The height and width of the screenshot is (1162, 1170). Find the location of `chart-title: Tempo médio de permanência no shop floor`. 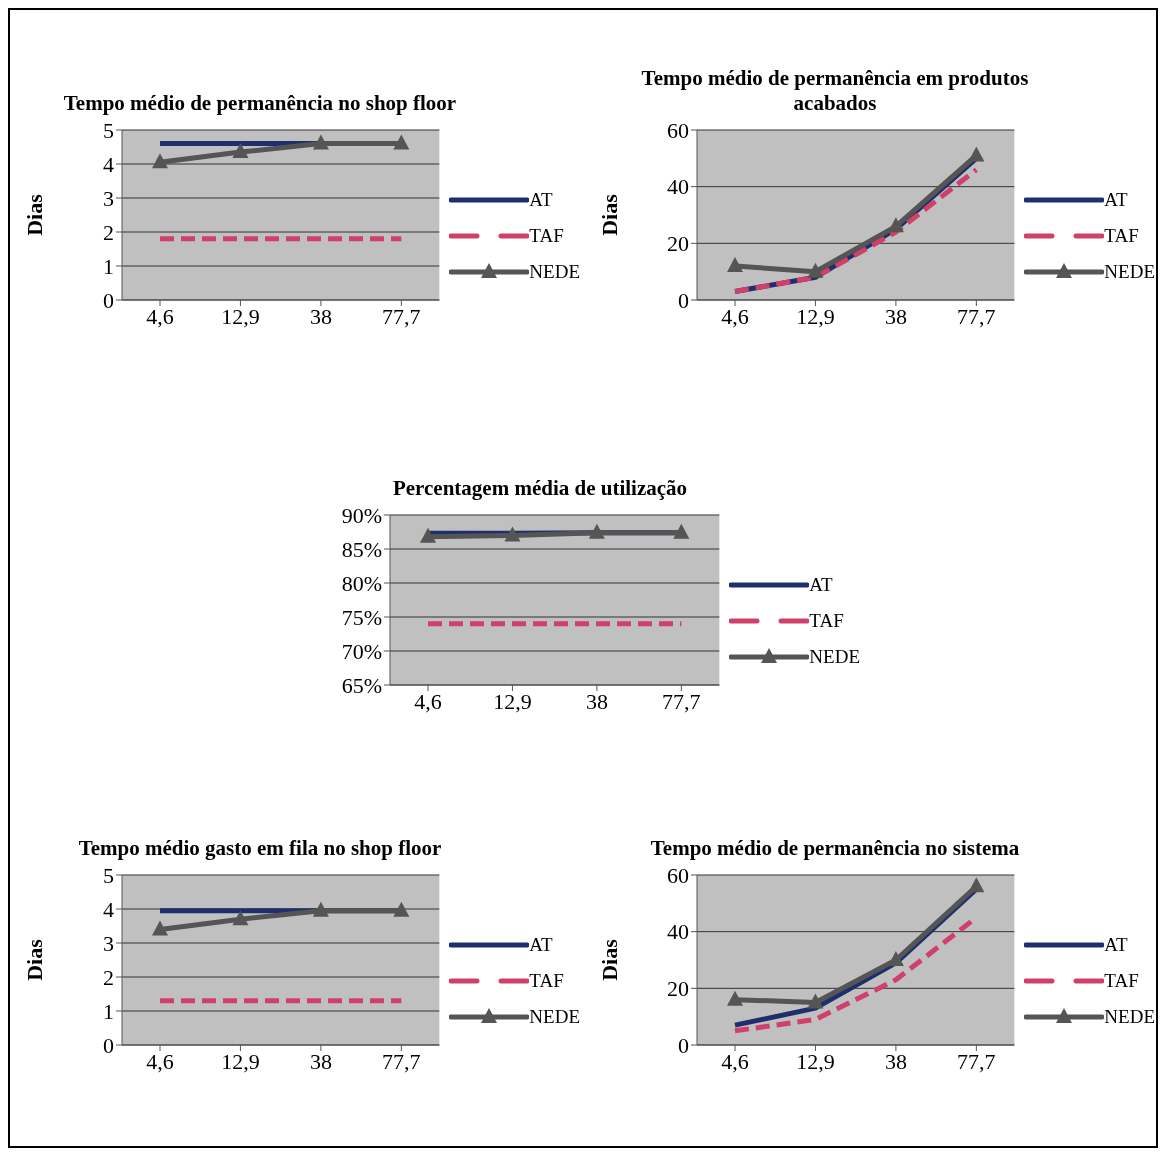

chart-title: Tempo médio de permanência no shop floor is located at coordinates (260, 103).